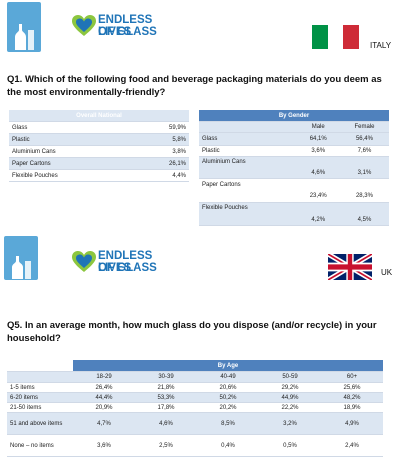 This screenshot has height=466, width=400. I want to click on table-row: Plastic 5,8%, so click(99, 139).